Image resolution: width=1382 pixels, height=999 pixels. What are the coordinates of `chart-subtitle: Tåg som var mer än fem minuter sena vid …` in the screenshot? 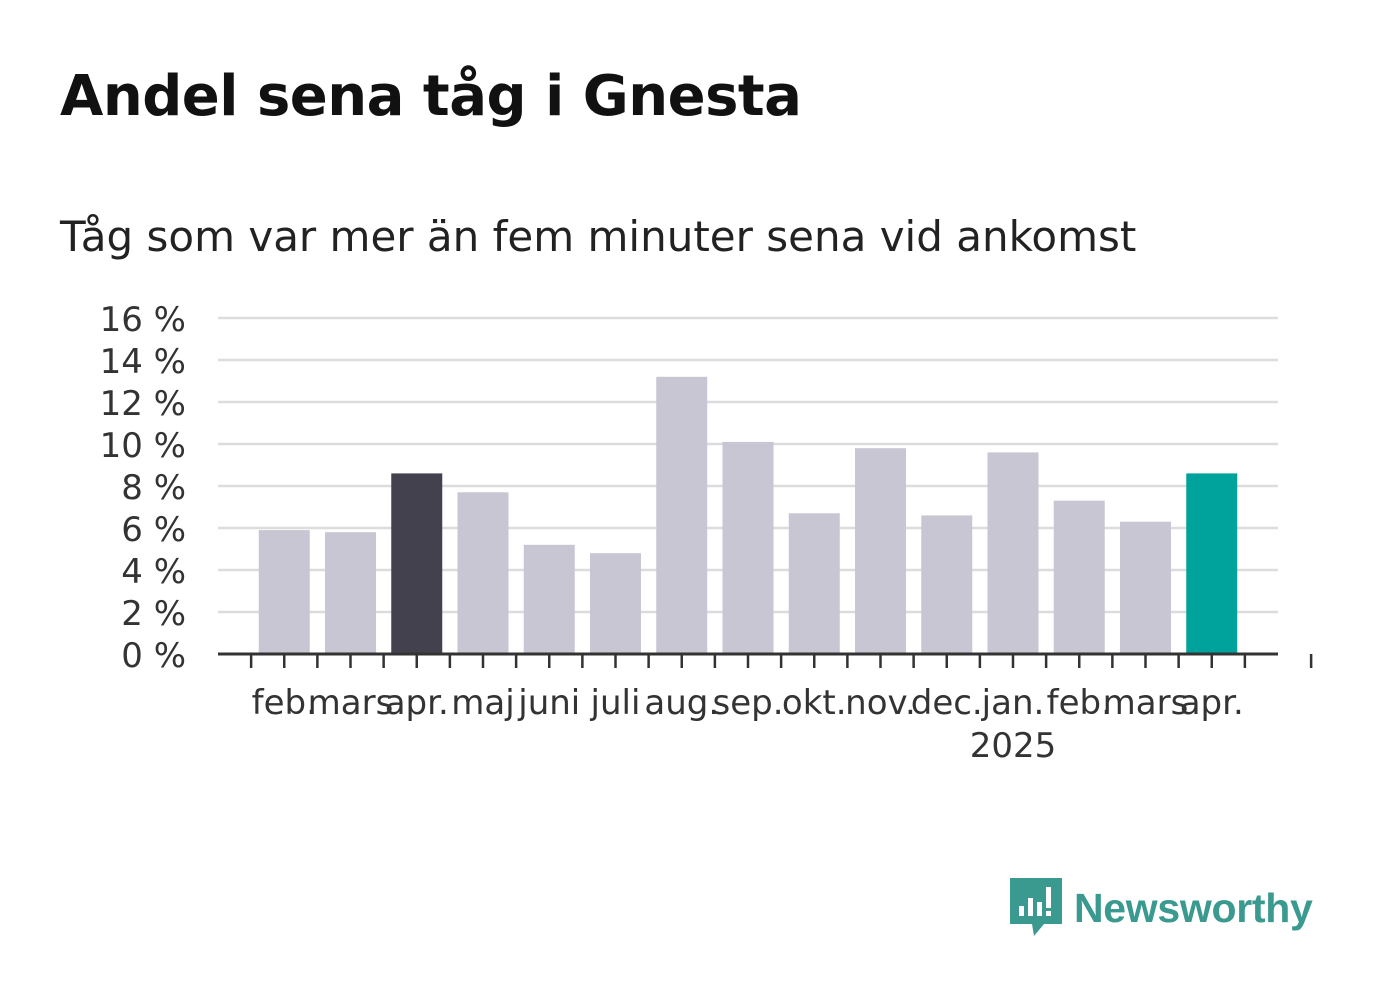 It's located at (598, 236).